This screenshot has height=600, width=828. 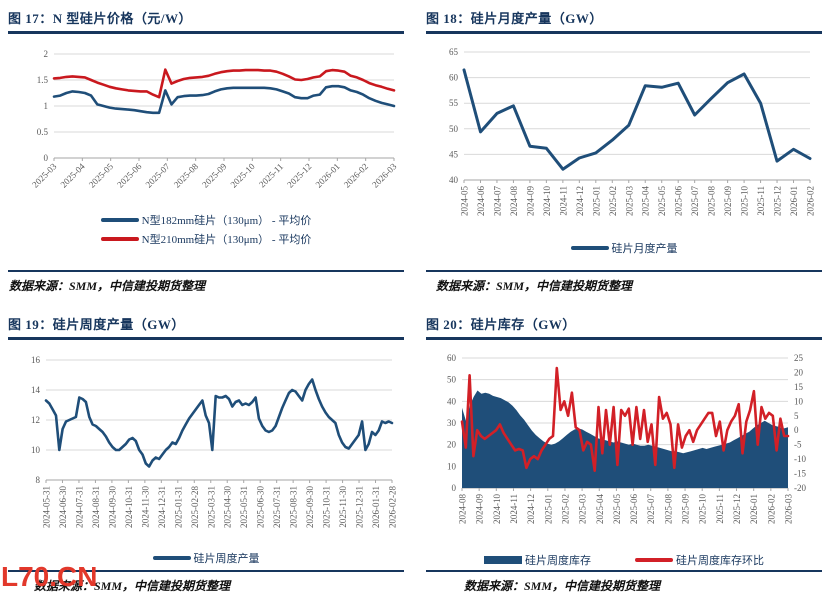 I want to click on svg-text: 12, so click(x=35, y=420).